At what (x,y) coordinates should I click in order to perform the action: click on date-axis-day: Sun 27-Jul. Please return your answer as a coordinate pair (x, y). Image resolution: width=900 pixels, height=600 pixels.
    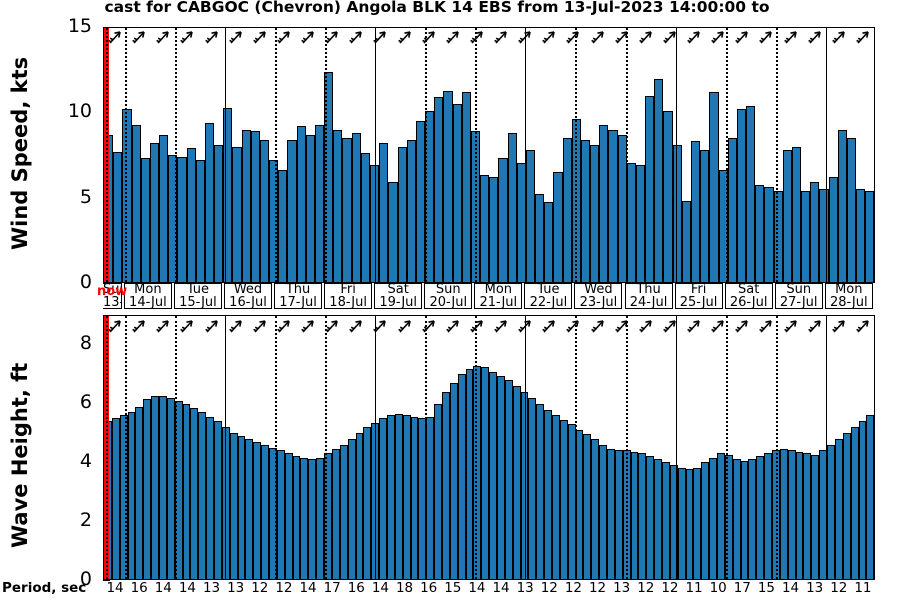
    Looking at the image, I should click on (798, 296).